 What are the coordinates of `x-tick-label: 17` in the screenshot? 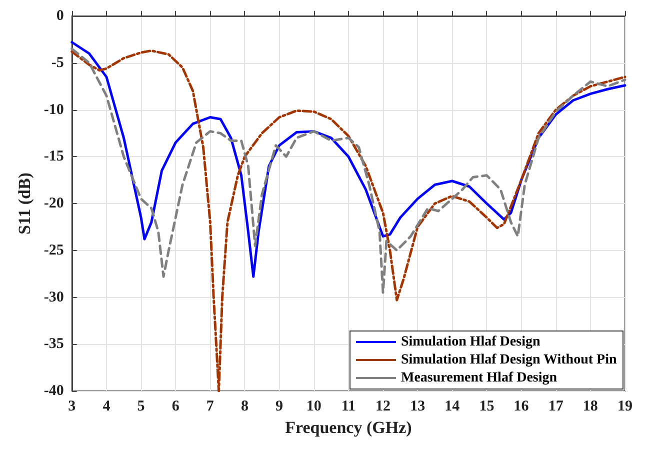 It's located at (556, 406).